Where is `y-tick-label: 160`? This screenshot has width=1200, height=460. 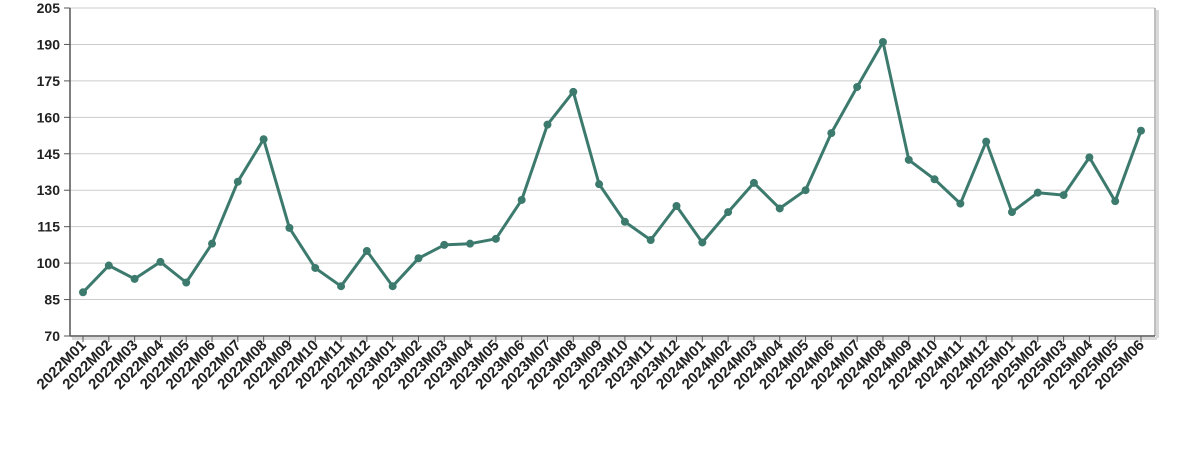
y-tick-label: 160 is located at coordinates (49, 117).